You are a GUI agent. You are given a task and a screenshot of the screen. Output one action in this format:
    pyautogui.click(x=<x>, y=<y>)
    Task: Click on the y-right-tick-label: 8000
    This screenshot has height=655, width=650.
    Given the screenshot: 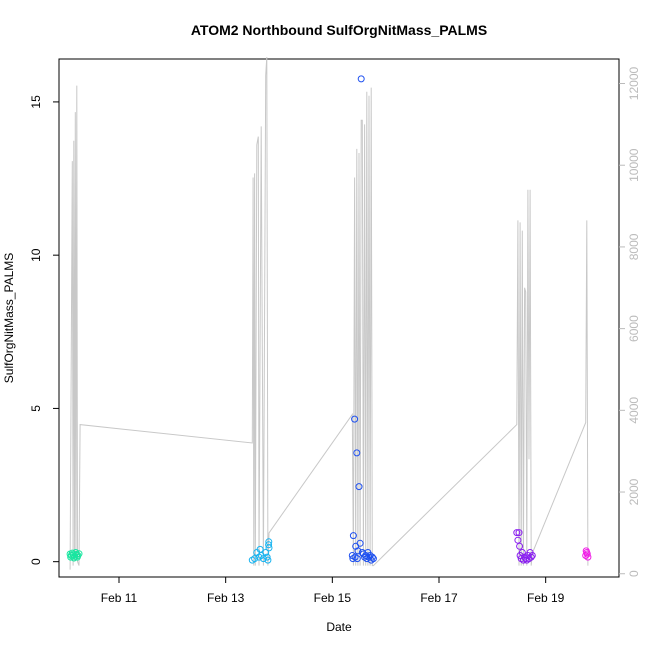 What is the action you would take?
    pyautogui.click(x=634, y=246)
    